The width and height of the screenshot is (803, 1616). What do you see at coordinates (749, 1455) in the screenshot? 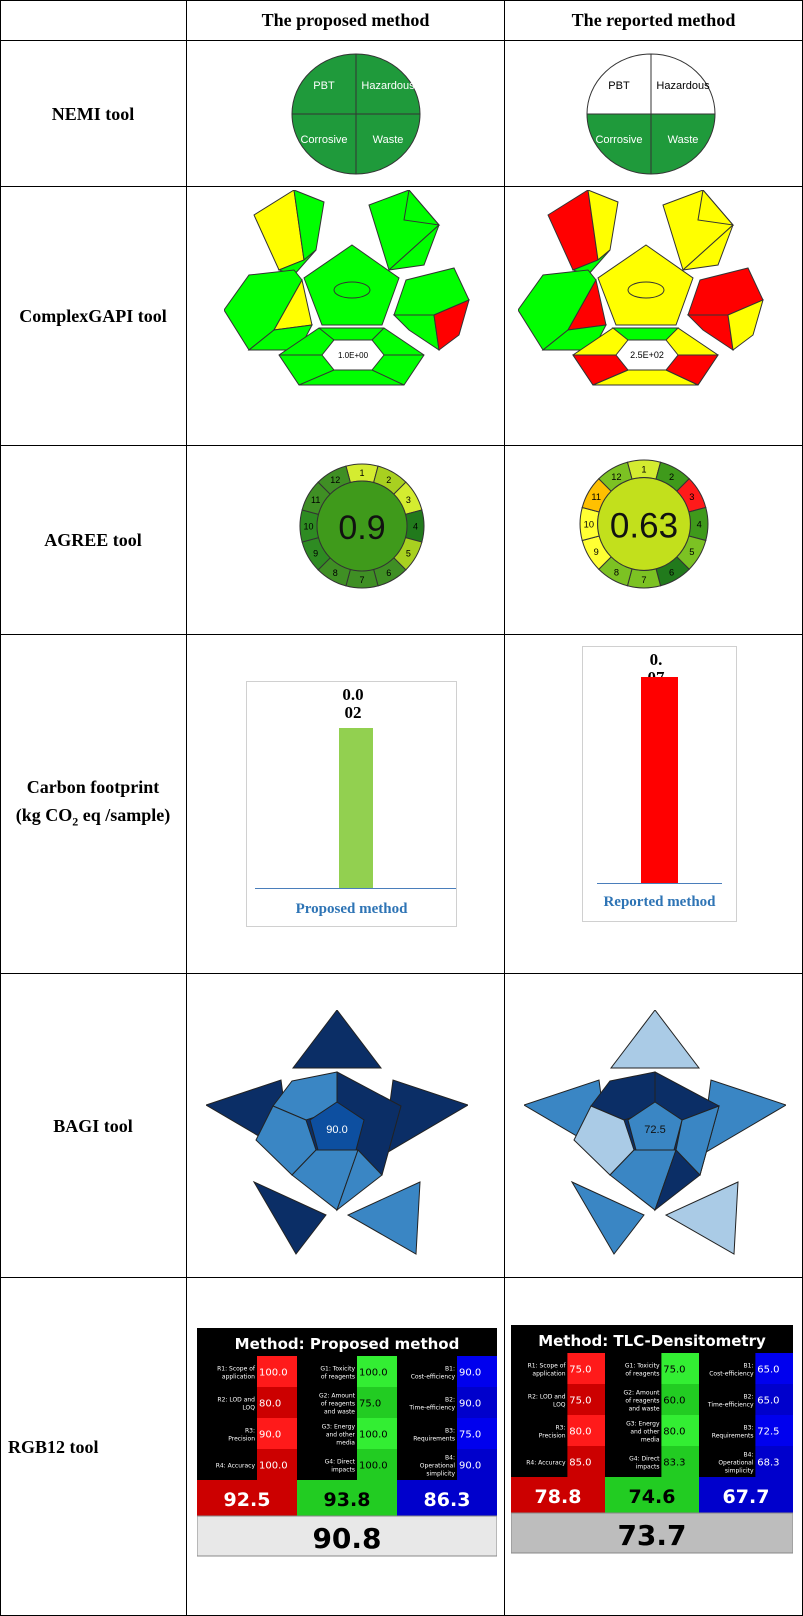
I see `rgb12-criterion-label: B4:` at bounding box center [749, 1455].